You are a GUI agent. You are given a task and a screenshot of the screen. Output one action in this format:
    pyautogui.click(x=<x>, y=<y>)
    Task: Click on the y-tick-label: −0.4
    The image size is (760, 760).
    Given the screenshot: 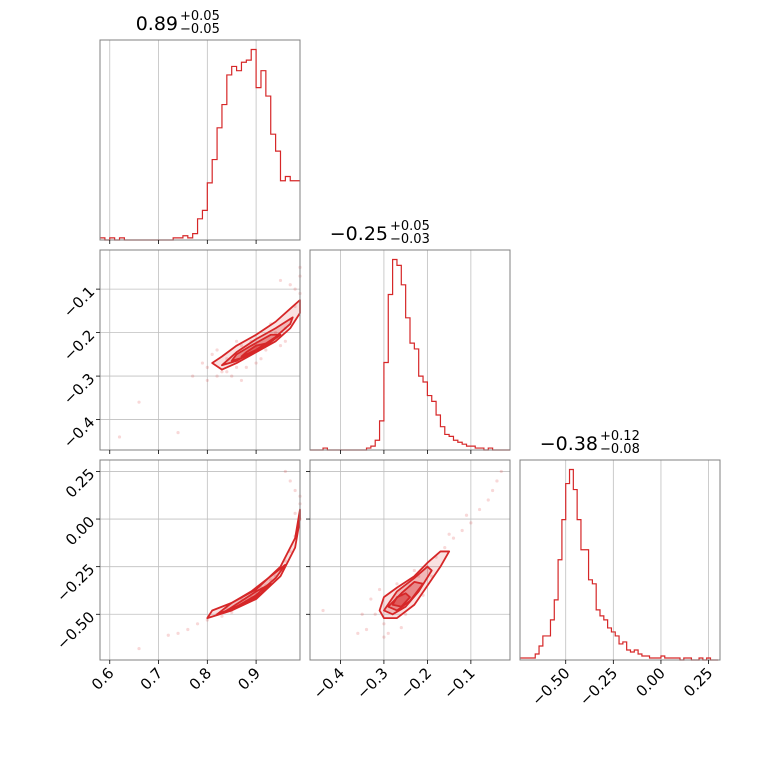 What is the action you would take?
    pyautogui.click(x=79, y=432)
    